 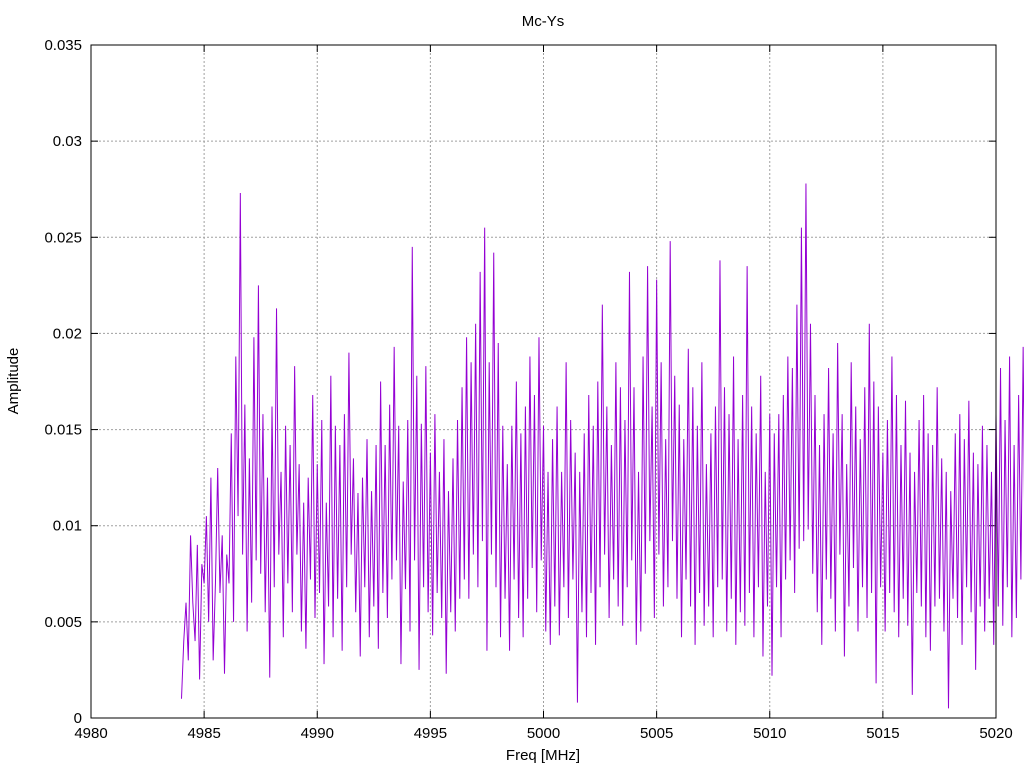 What do you see at coordinates (13, 381) in the screenshot?
I see `y-axis-label: Amplitude` at bounding box center [13, 381].